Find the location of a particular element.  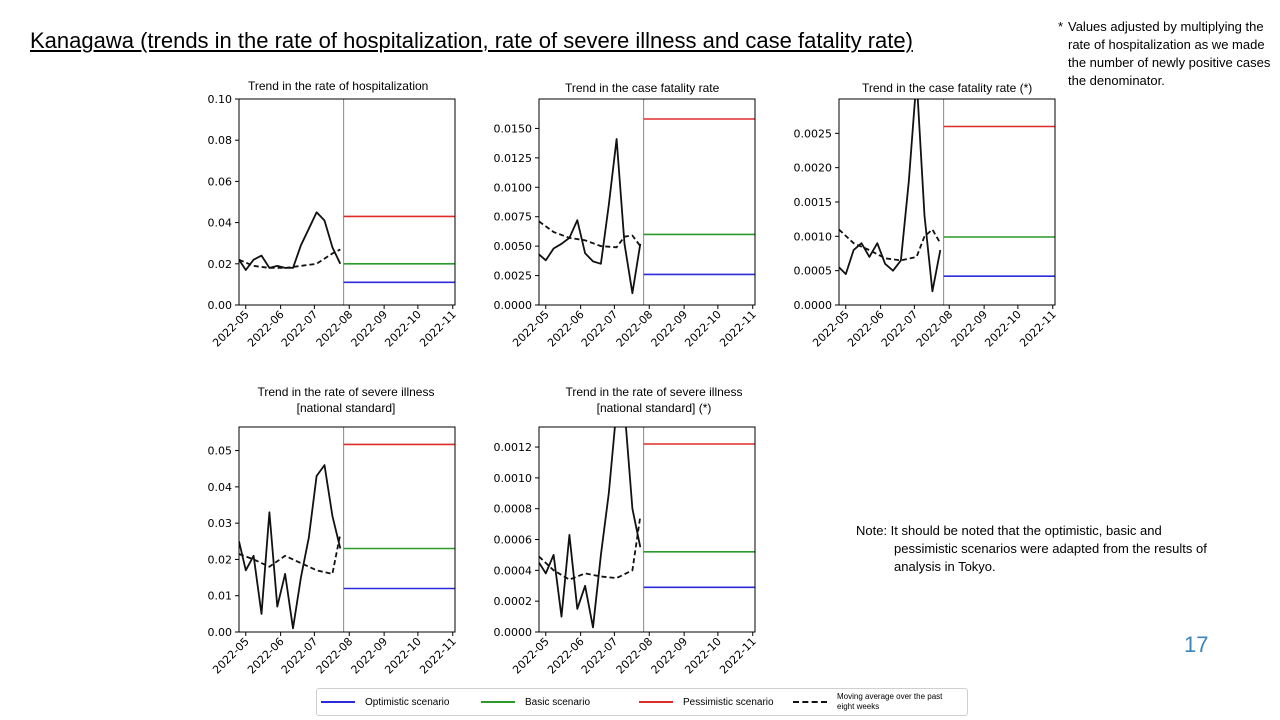

chart-title-hospitalization: Trend in the rate of hospitalization is located at coordinates (338, 86).